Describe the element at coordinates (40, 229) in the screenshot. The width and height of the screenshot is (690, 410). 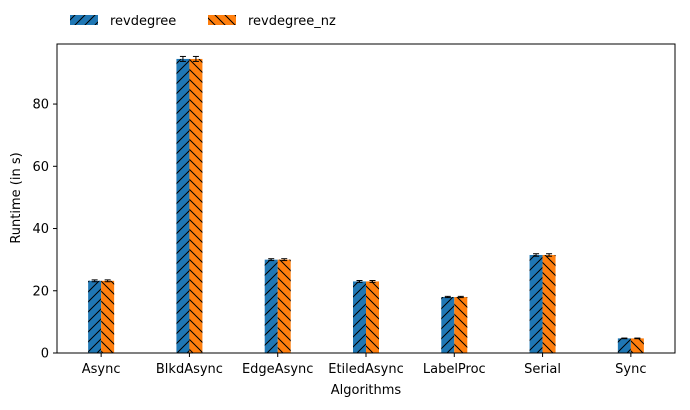
I see `y-tick-label-40: 40` at that location.